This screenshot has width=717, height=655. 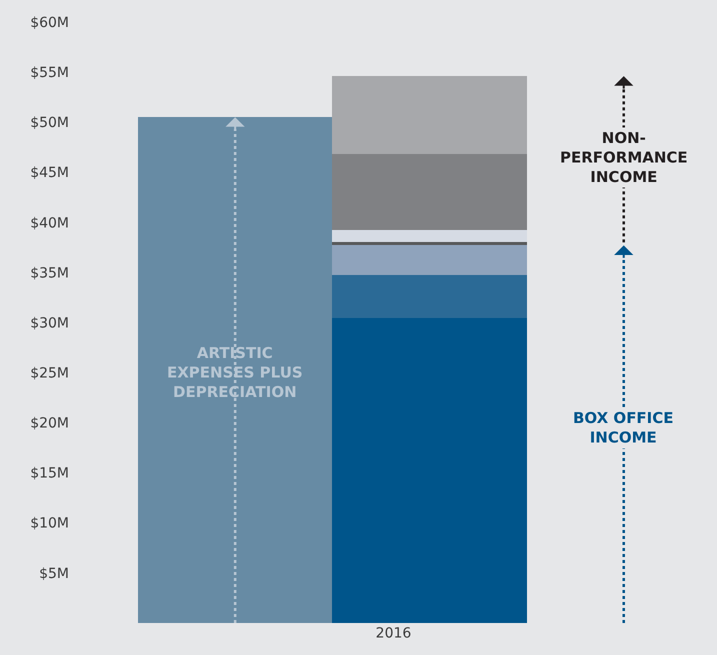 What do you see at coordinates (235, 372) in the screenshot?
I see `annotation: ARTISTIC EXPENSES PLUS DEPRECIATION` at bounding box center [235, 372].